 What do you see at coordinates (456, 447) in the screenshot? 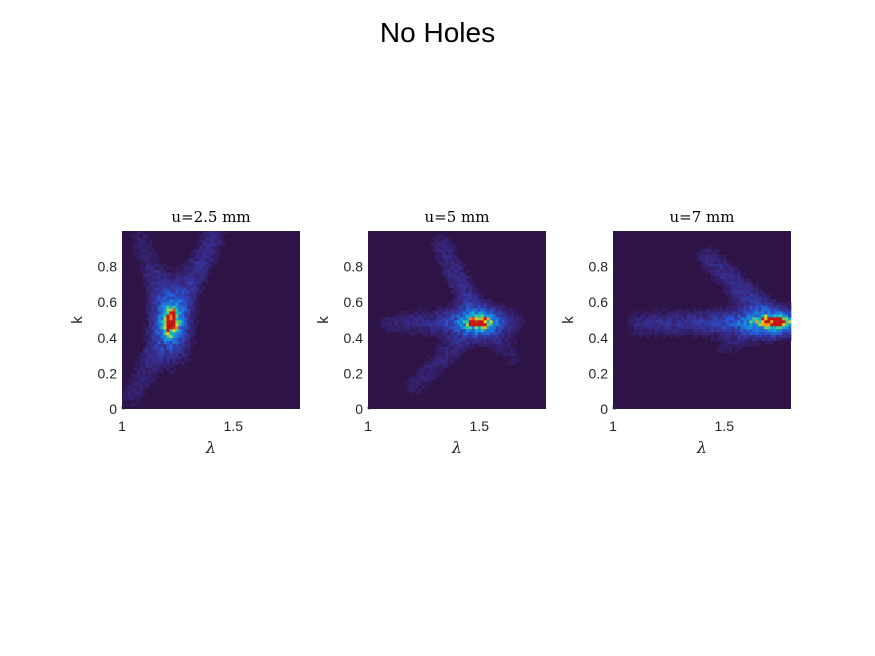
I see `x-axis-label: λ` at bounding box center [456, 447].